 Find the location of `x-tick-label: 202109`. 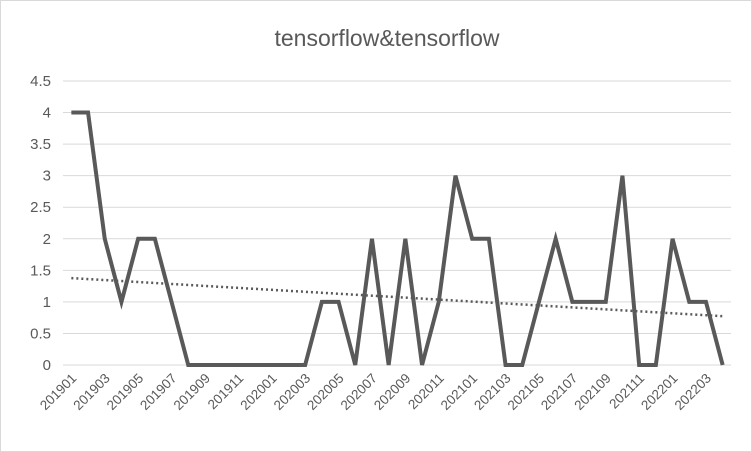

x-tick-label: 202109 is located at coordinates (592, 392).